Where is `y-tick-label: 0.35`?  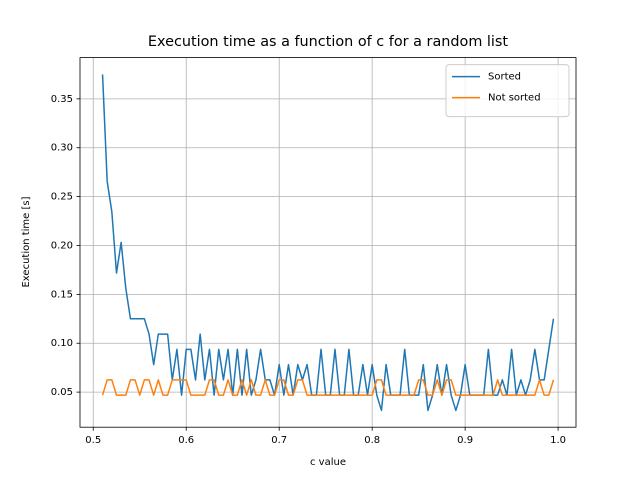
y-tick-label: 0.35 is located at coordinates (62, 99).